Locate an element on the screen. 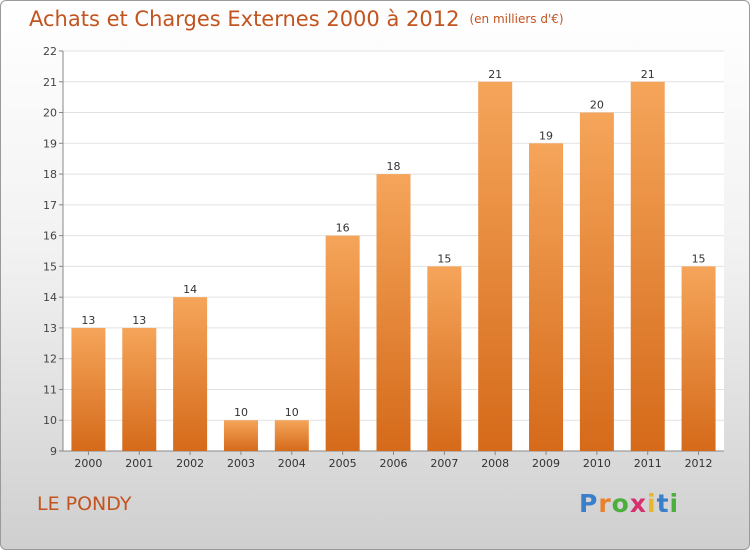 The width and height of the screenshot is (750, 550). y-tick-label: 13 is located at coordinates (50, 328).